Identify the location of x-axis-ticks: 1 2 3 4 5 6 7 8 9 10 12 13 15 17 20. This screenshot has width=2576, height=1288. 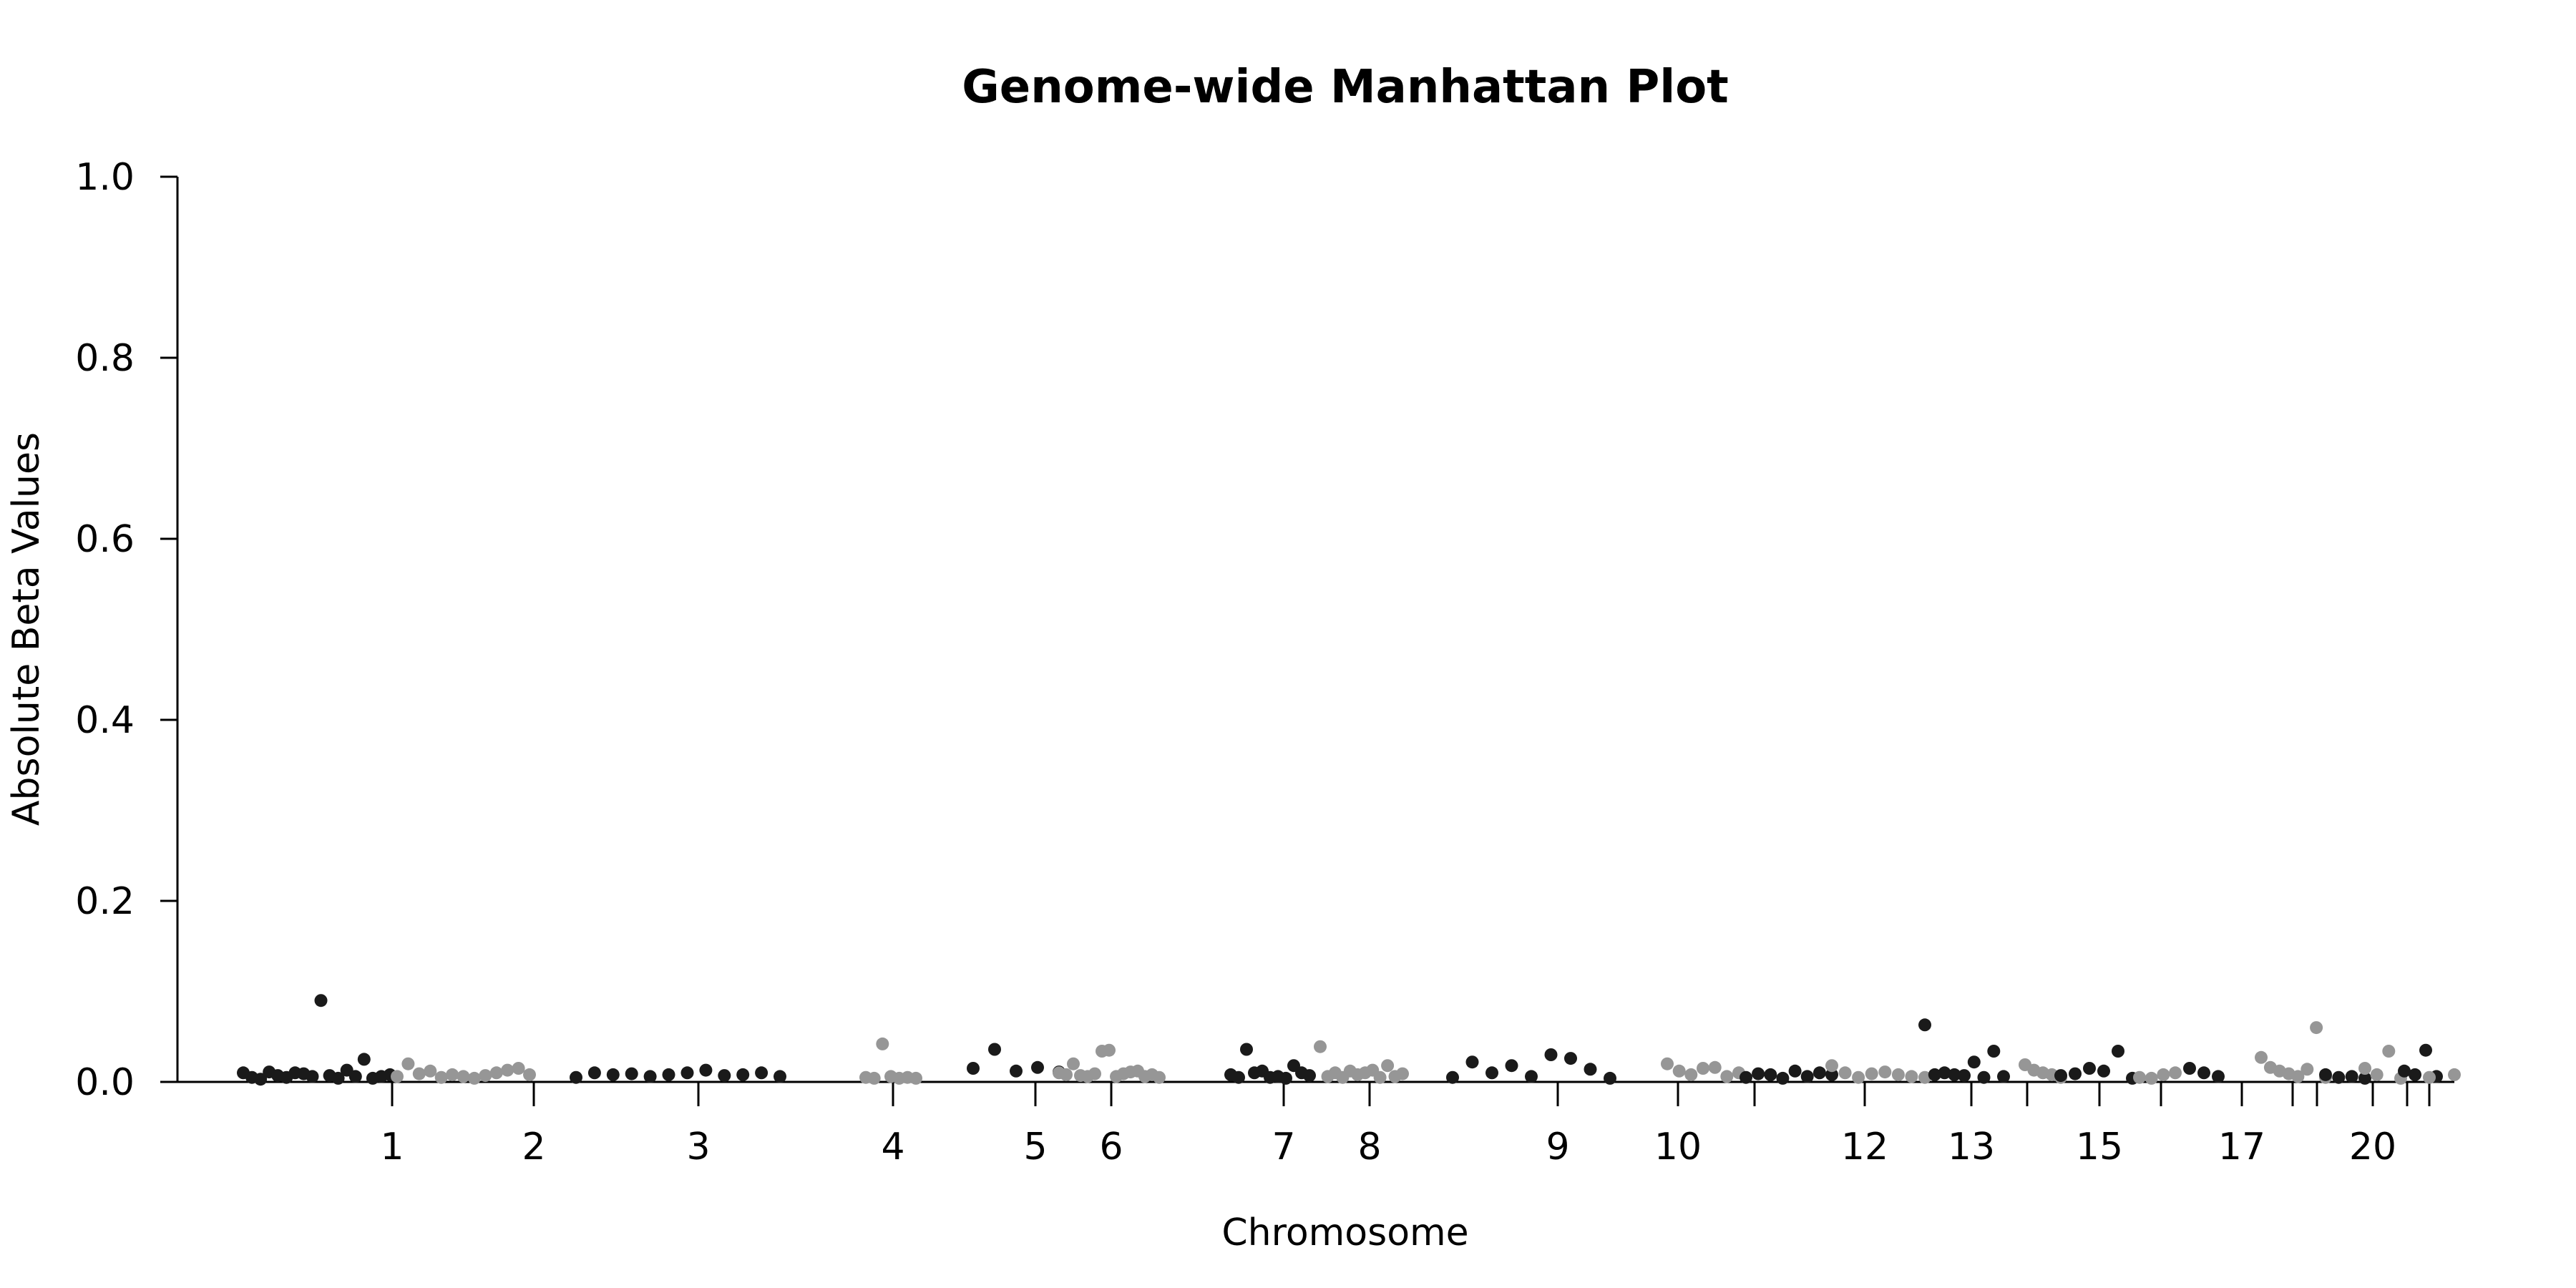
(1405, 1125).